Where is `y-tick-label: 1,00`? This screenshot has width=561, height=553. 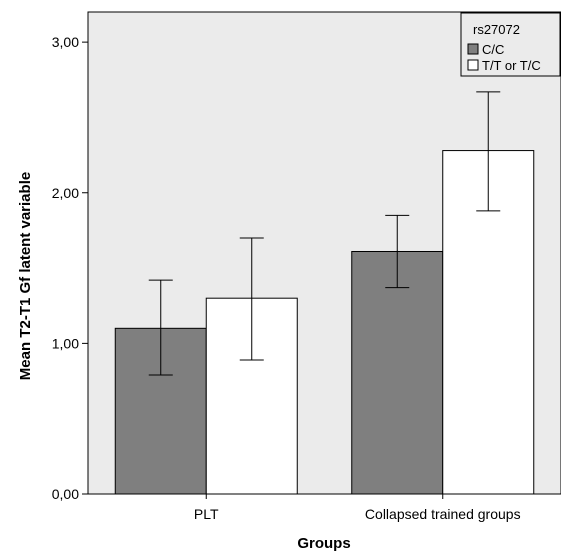 y-tick-label: 1,00 is located at coordinates (65, 343).